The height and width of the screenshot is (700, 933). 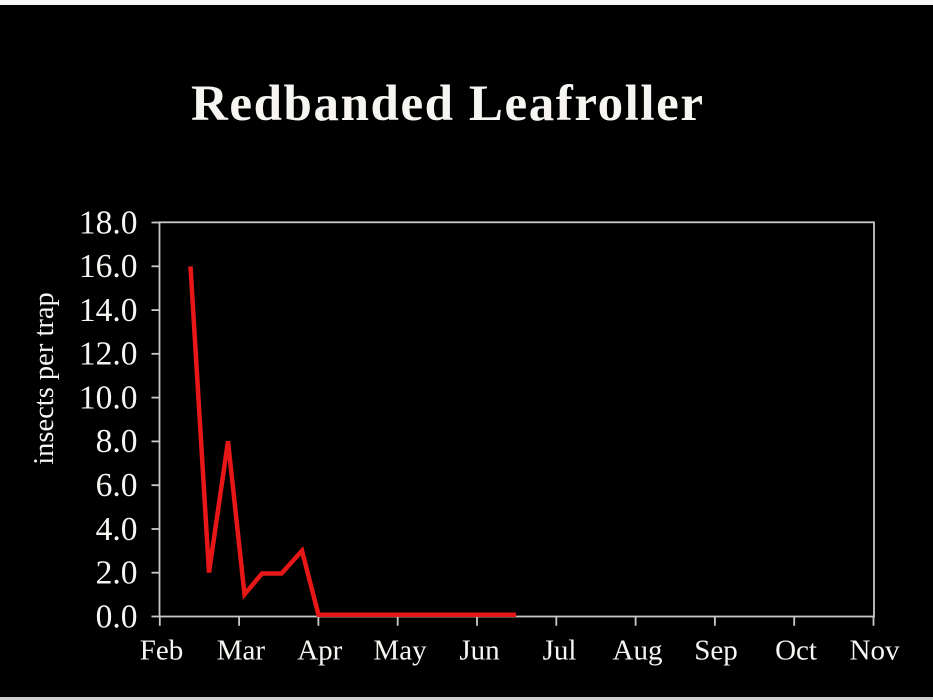 What do you see at coordinates (716, 651) in the screenshot?
I see `svg-text: Sep` at bounding box center [716, 651].